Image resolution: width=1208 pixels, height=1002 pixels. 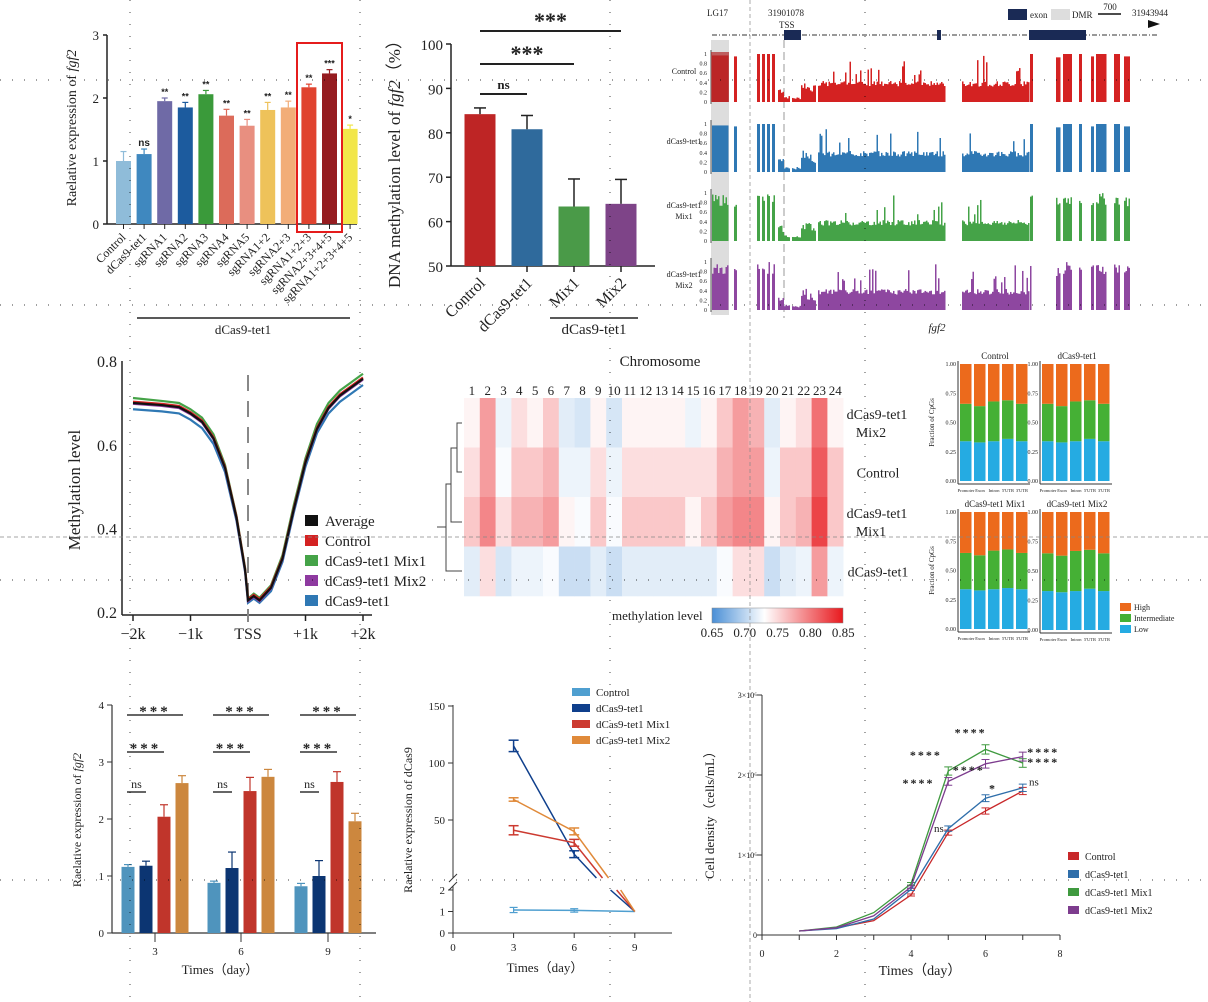 What do you see at coordinates (107, 613) in the screenshot?
I see `y-tick-label: 0.2` at bounding box center [107, 613].